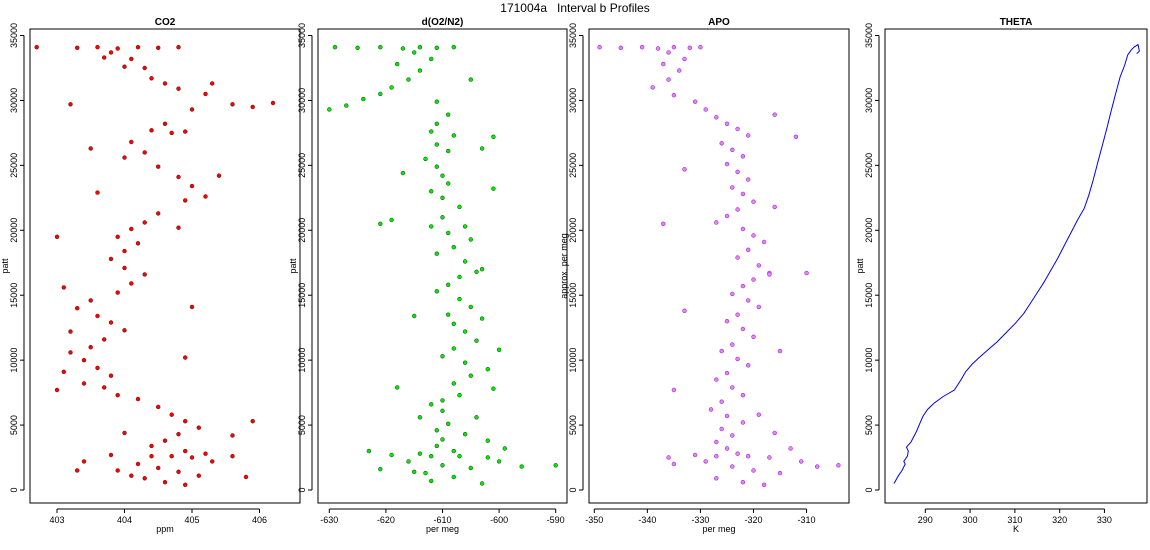 This screenshot has height=550, width=1150. I want to click on panel-title: d(O2/N2), so click(443, 22).